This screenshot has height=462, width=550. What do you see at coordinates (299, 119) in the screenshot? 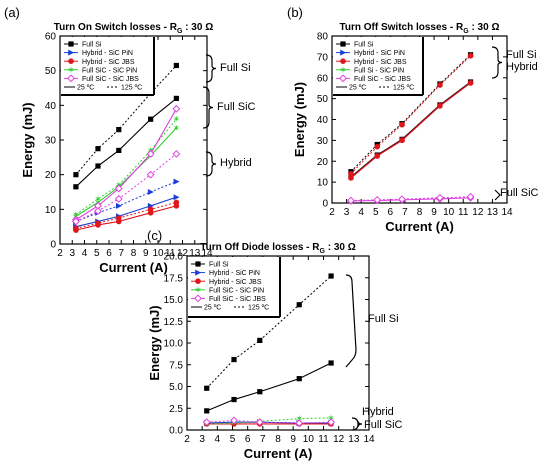
I see `y-axis-label: Energy (mJ)` at bounding box center [299, 119].